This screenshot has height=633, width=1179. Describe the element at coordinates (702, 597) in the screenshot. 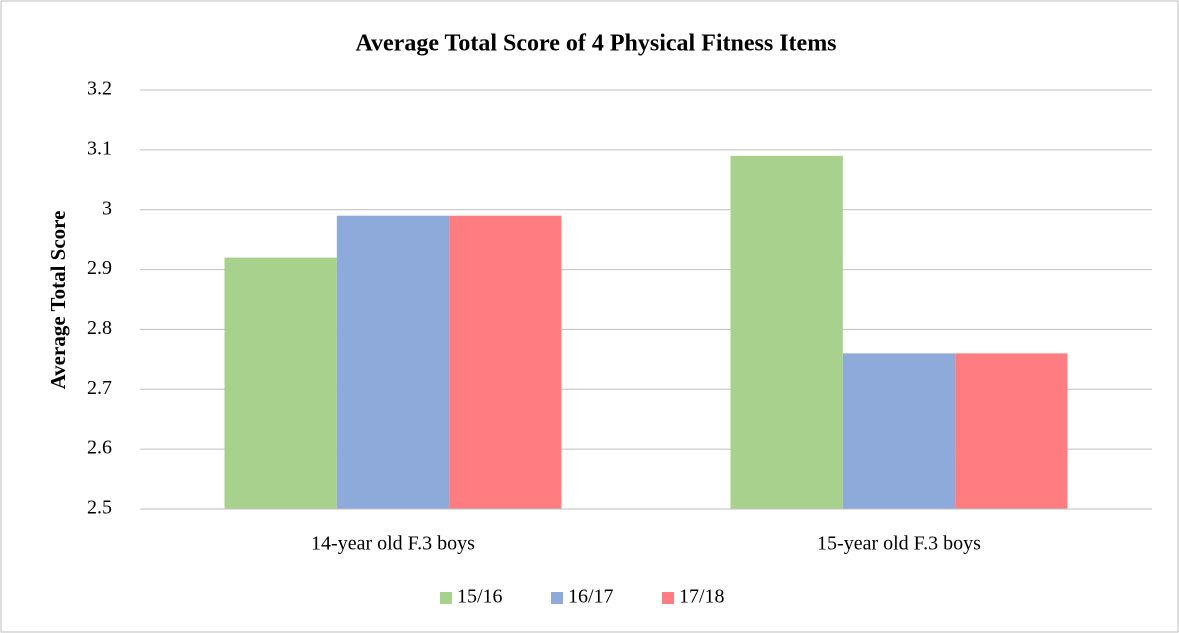

I see `legend-label: 17/18` at that location.